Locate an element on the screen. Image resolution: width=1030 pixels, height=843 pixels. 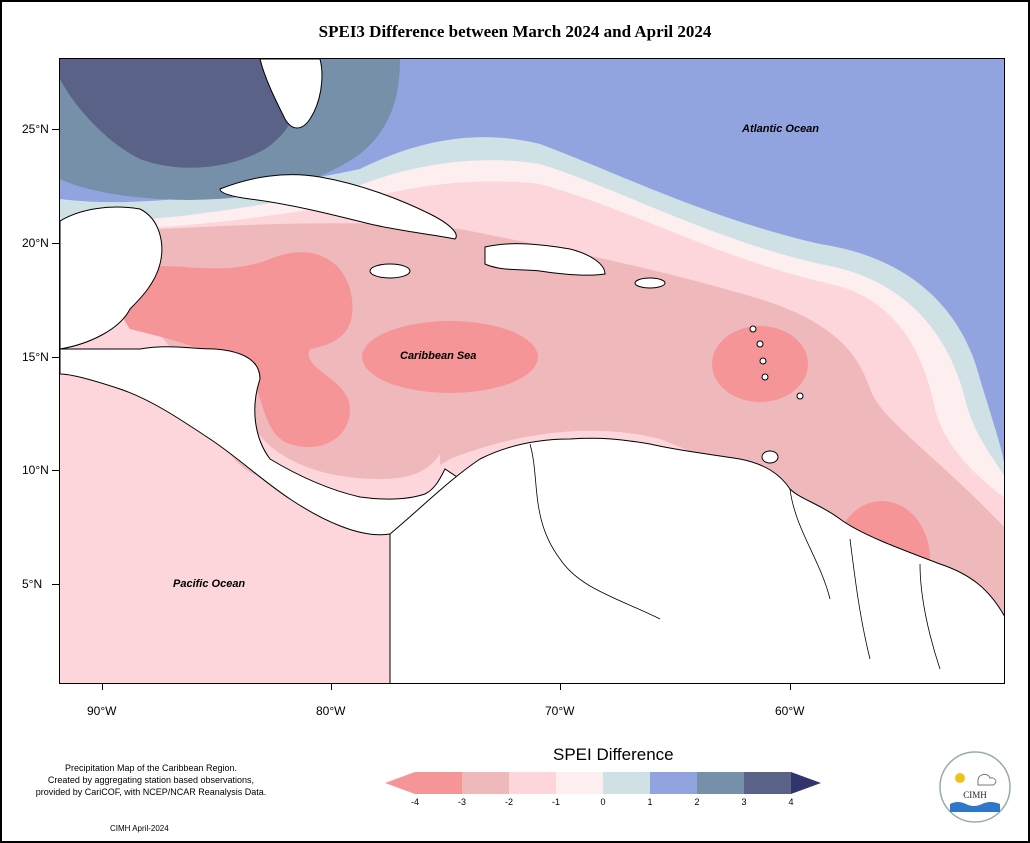
lon-label-70: 70°W is located at coordinates (560, 711).